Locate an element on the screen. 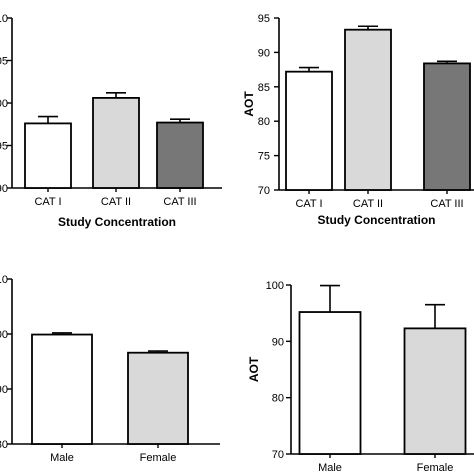  y-tick-label: 85 is located at coordinates (264, 88).